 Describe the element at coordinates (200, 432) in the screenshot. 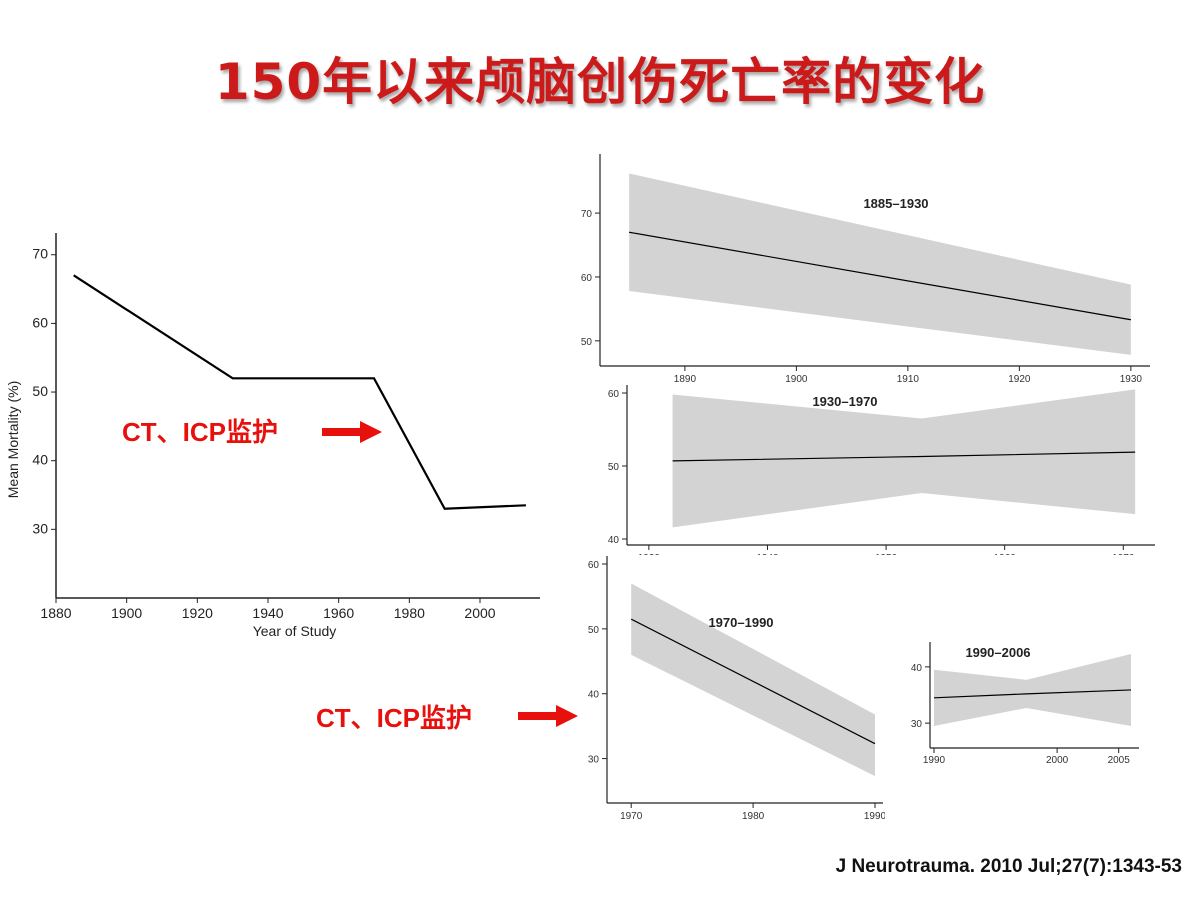

I see `ct-icp-annotation-1: CT、ICP监护` at that location.